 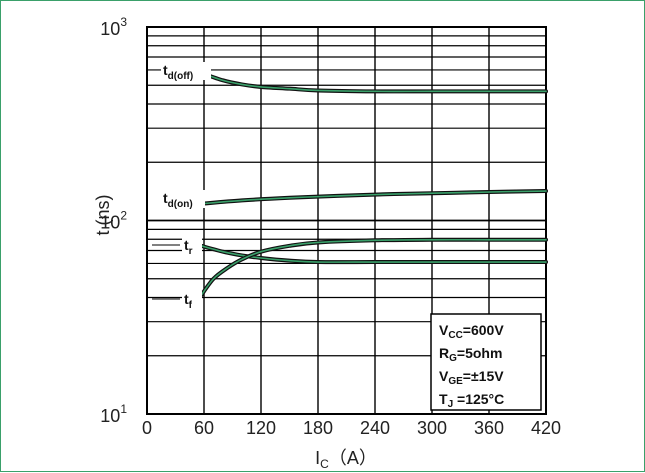 What do you see at coordinates (261, 428) in the screenshot?
I see `x-tick-label-120: 120` at bounding box center [261, 428].